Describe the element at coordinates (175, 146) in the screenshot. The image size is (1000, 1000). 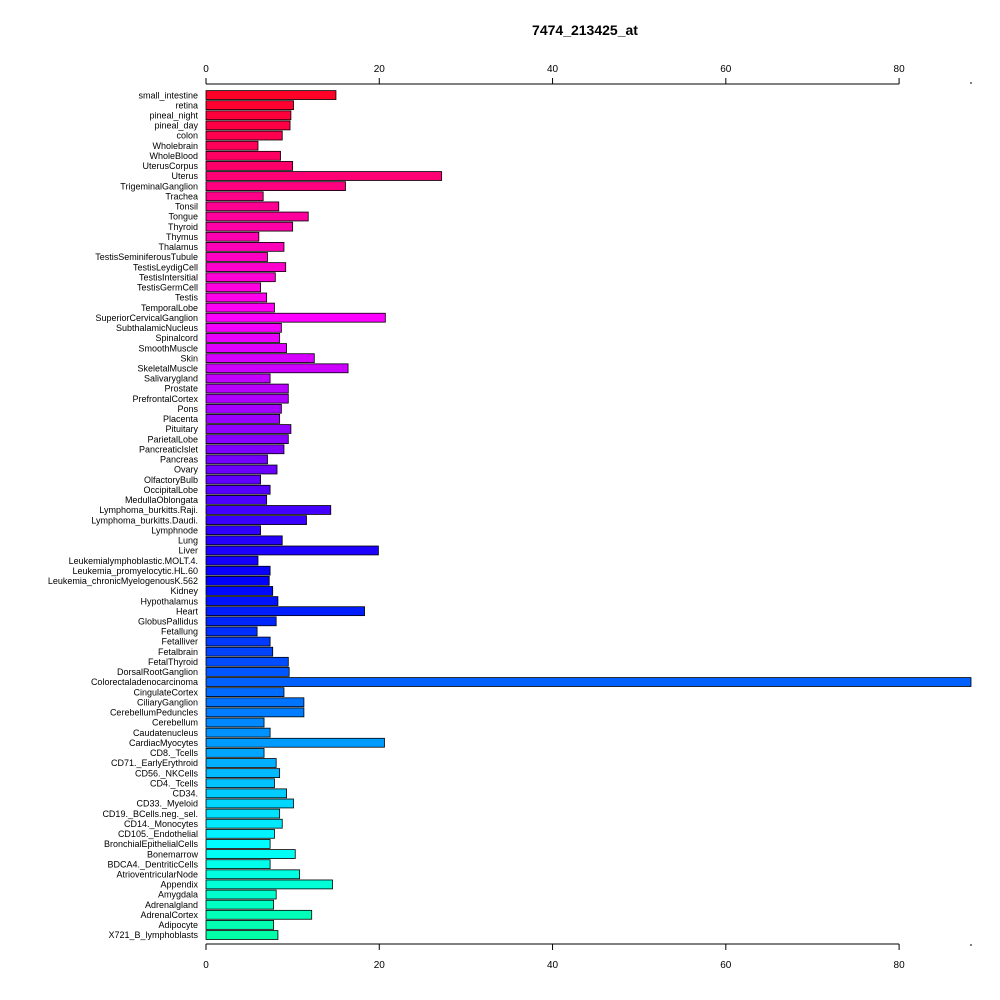
I see `category-label-5: Wholebrain` at that location.